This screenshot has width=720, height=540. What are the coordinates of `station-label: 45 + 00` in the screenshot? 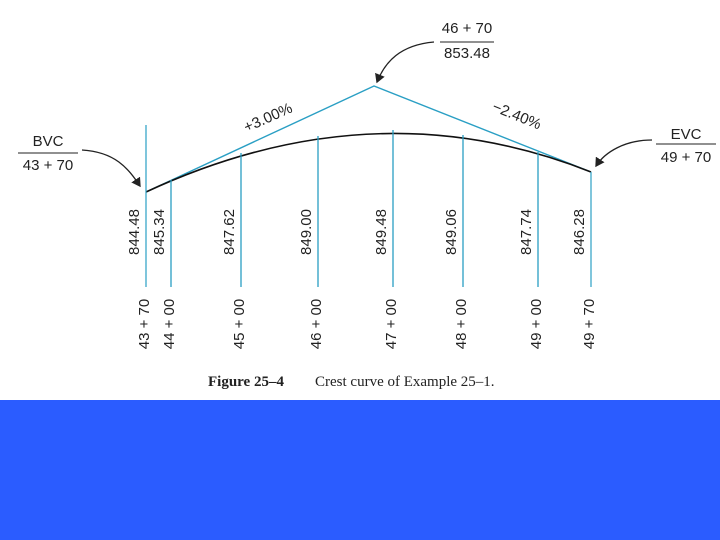 It's located at (239, 324).